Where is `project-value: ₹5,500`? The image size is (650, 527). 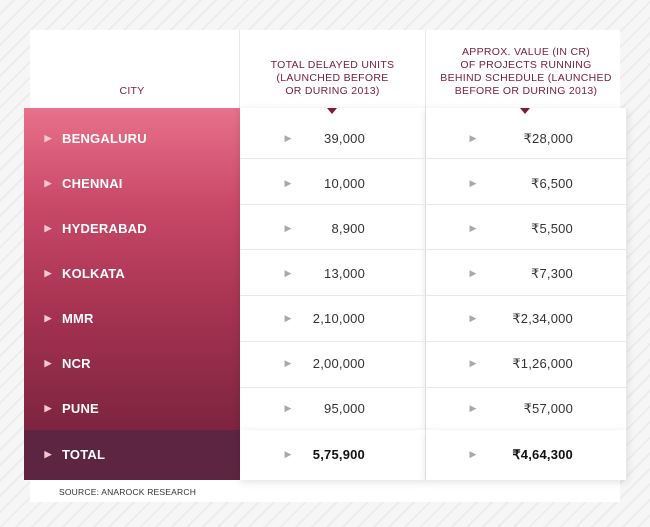 project-value: ₹5,500 is located at coordinates (551, 228).